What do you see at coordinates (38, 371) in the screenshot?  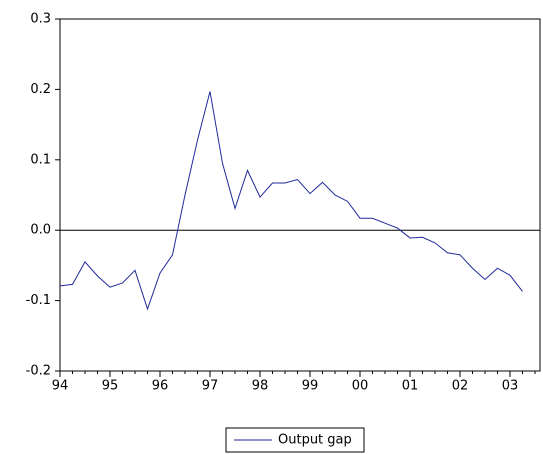 I see `y-tick-label: -0.2` at bounding box center [38, 371].